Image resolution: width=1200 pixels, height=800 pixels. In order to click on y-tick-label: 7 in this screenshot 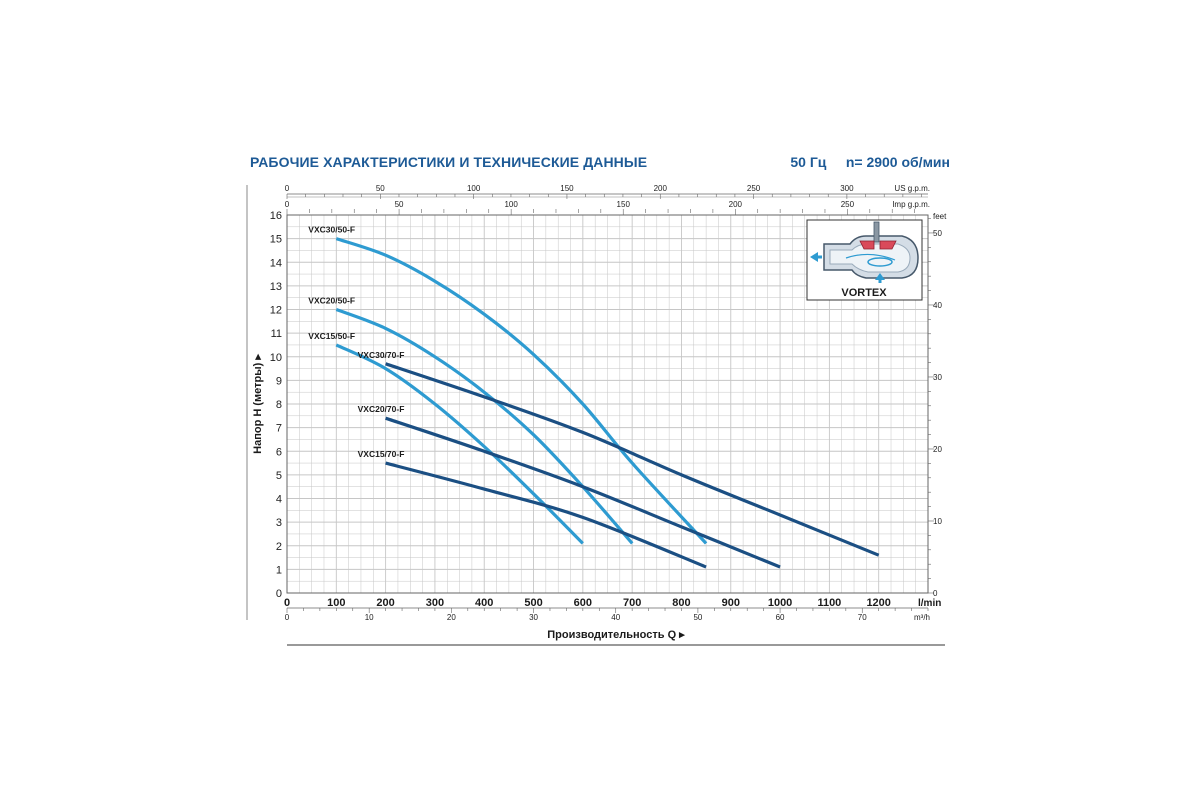, I will do `click(279, 429)`.